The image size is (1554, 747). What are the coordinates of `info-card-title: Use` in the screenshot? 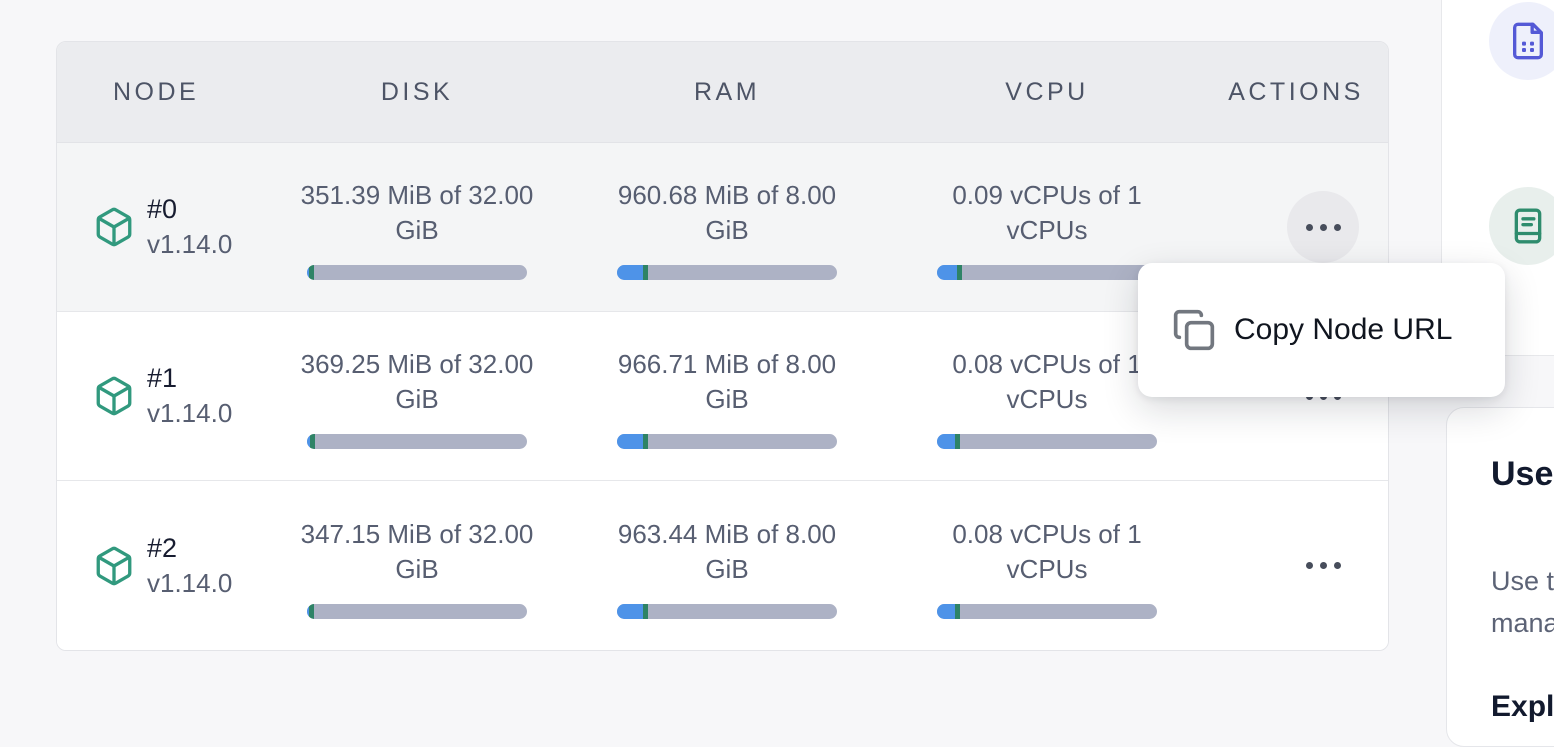 It's located at (1522, 474).